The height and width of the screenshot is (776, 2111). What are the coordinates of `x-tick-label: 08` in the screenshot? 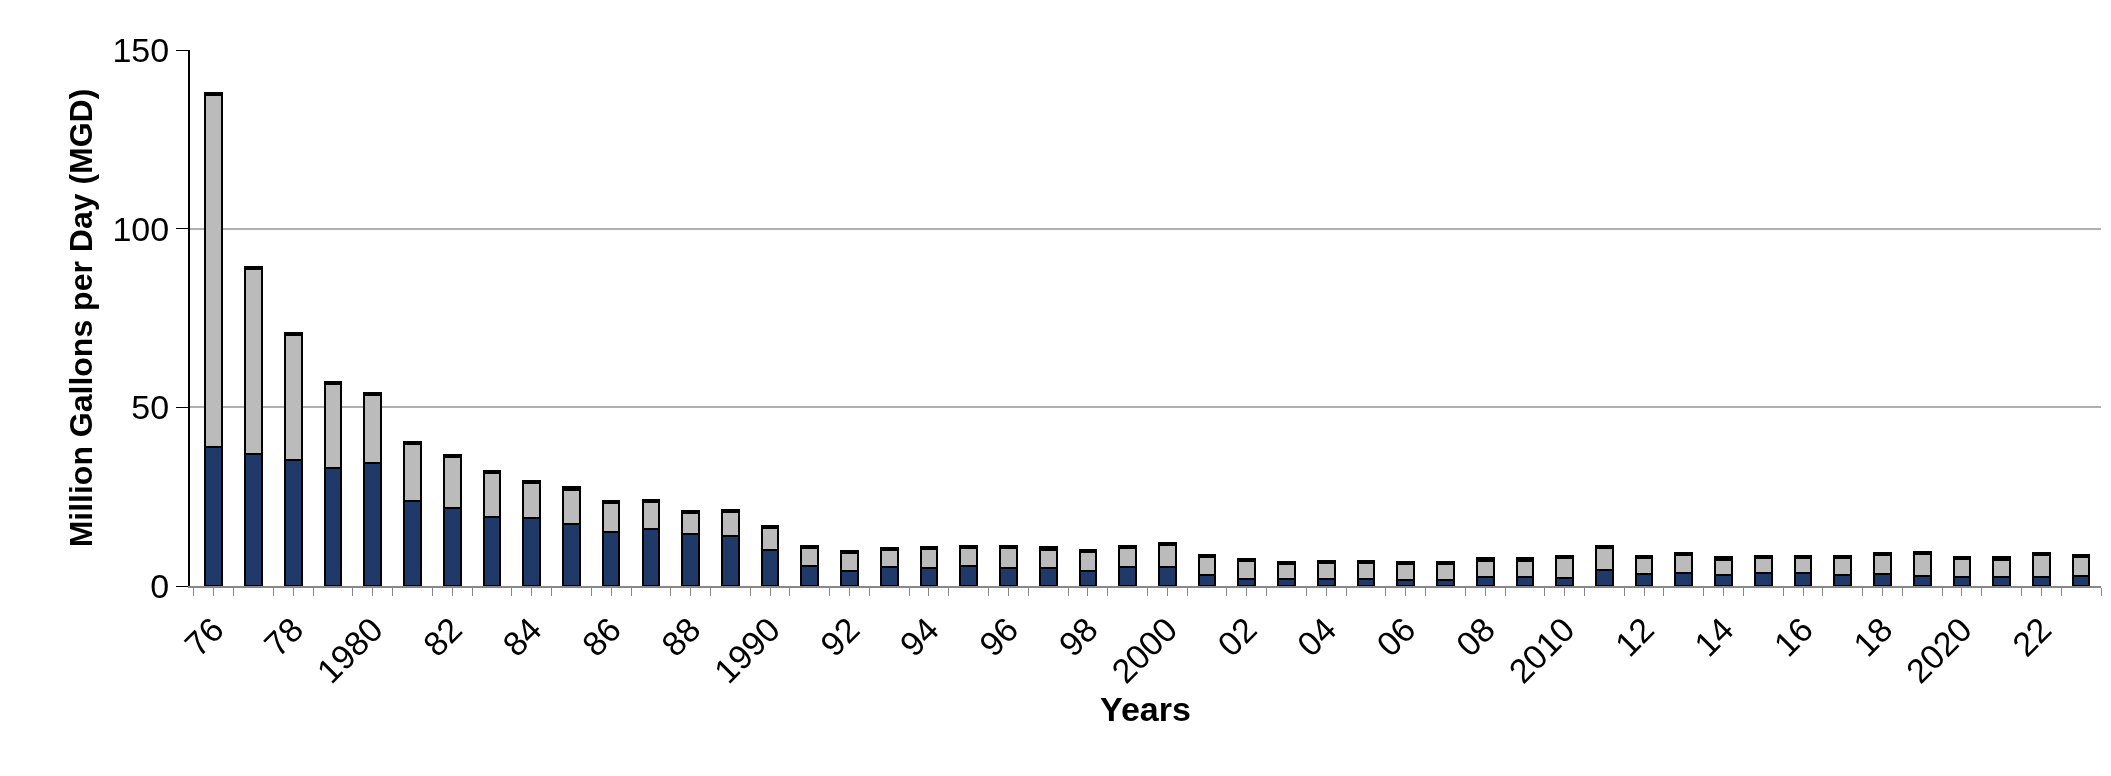 It's located at (1475, 636).